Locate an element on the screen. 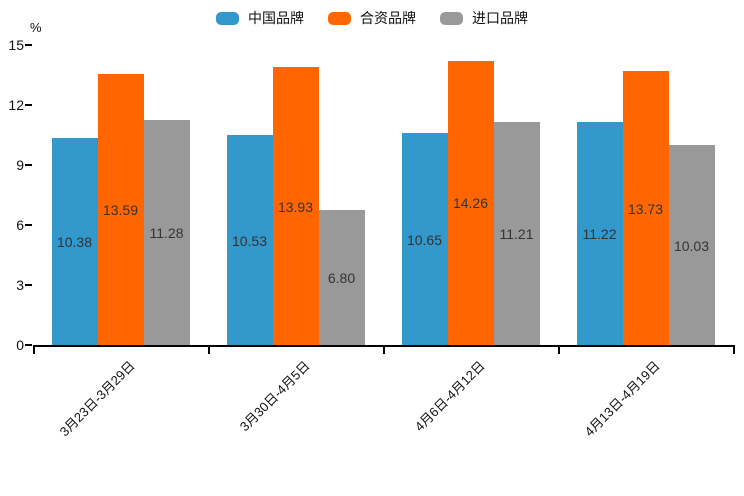  bar-group: 10.53 13.93 6.80 is located at coordinates (295, 196).